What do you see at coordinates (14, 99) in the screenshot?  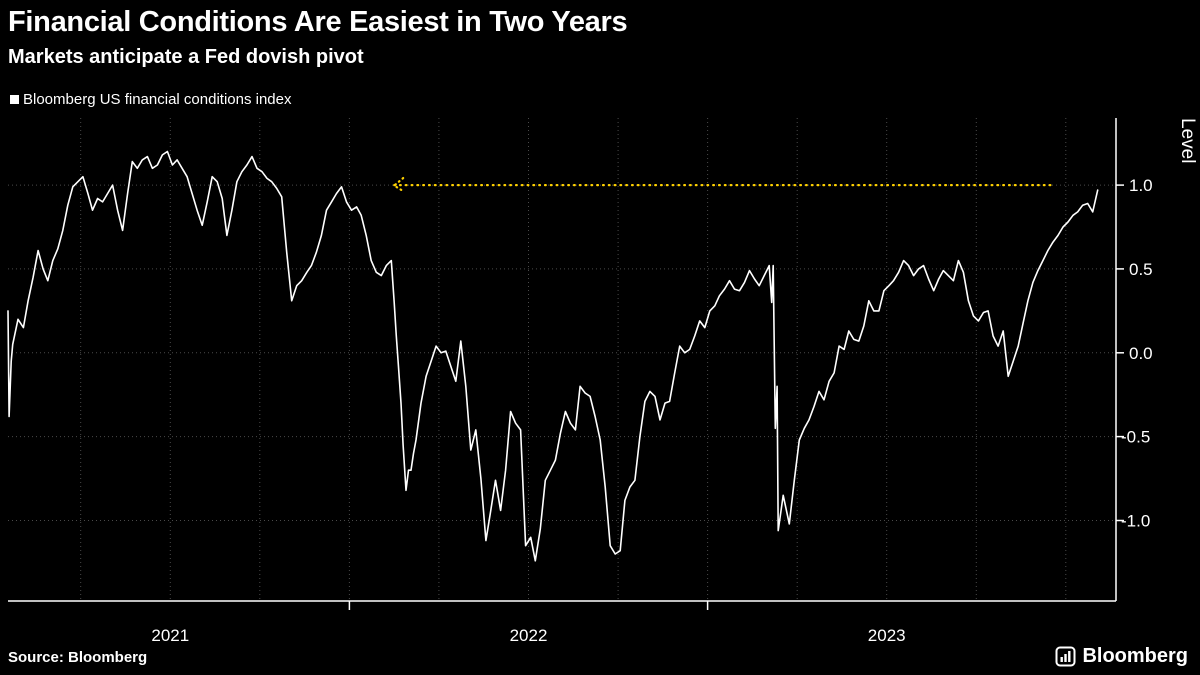 I see `legend-swatch-icon` at bounding box center [14, 99].